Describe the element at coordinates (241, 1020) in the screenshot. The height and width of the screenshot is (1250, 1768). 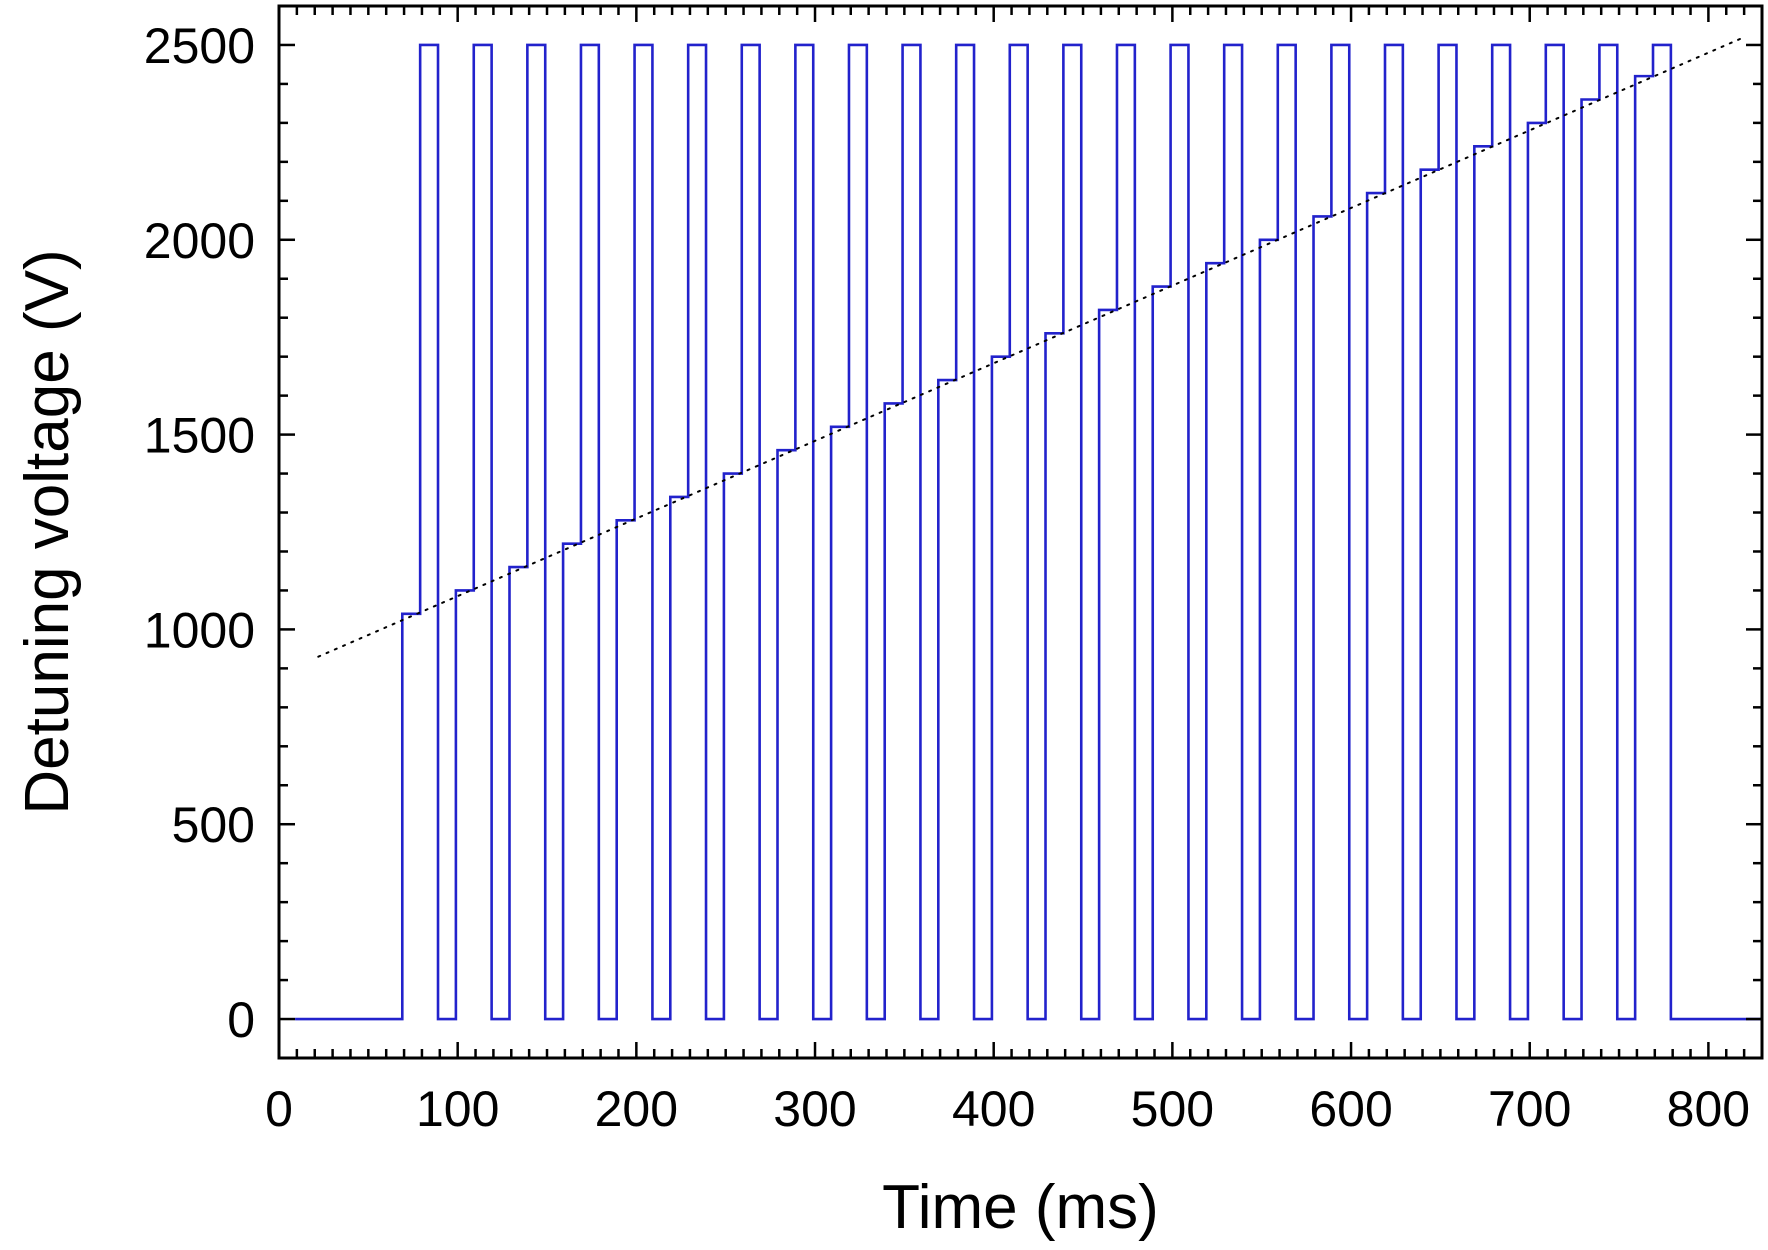
I see `y-tick-label: 0` at that location.